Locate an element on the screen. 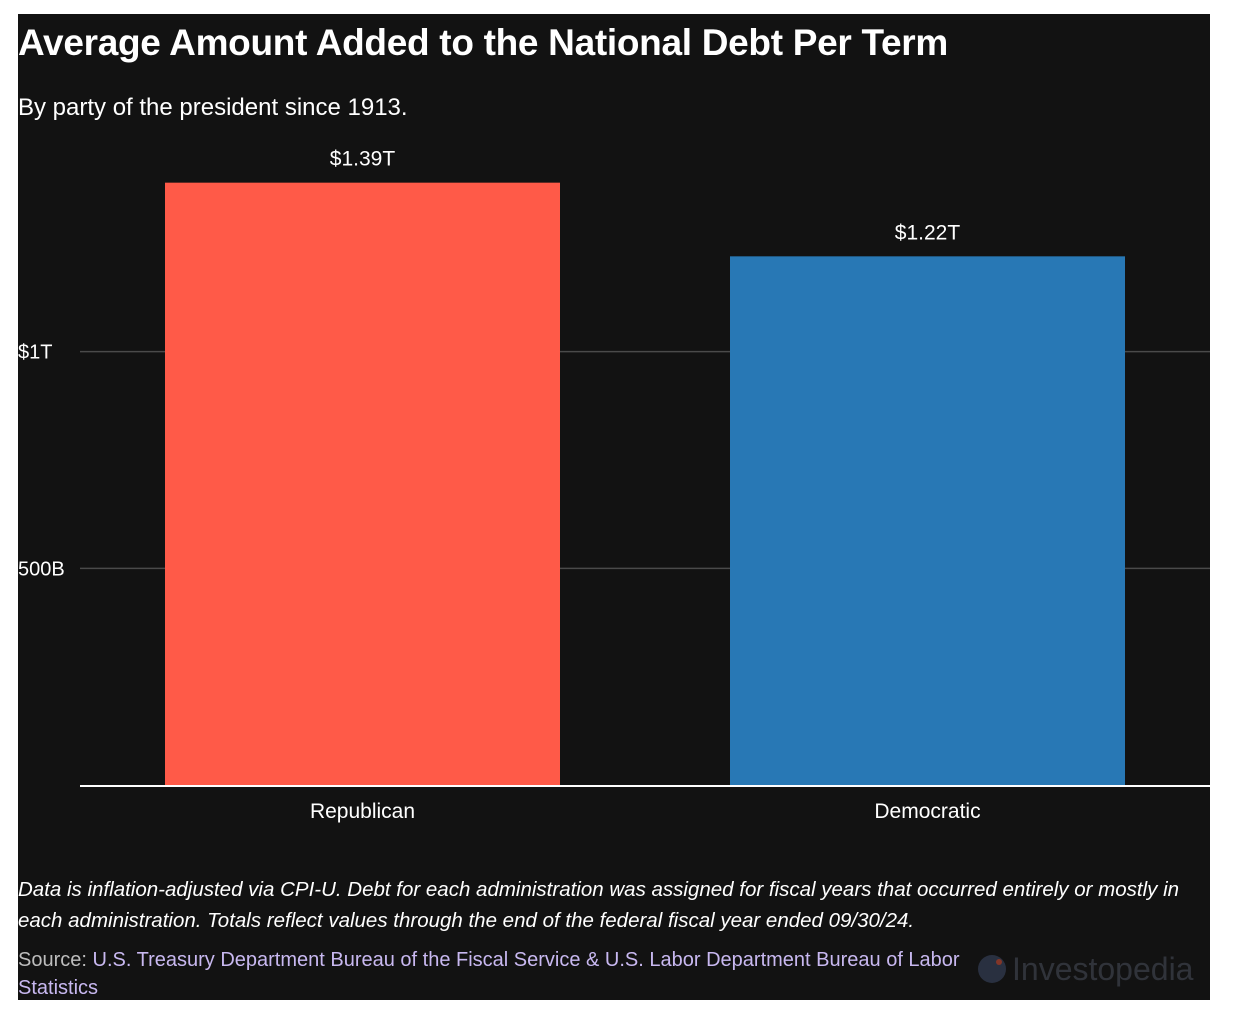  investopedia-logo-text: Investopedia is located at coordinates (1103, 968).